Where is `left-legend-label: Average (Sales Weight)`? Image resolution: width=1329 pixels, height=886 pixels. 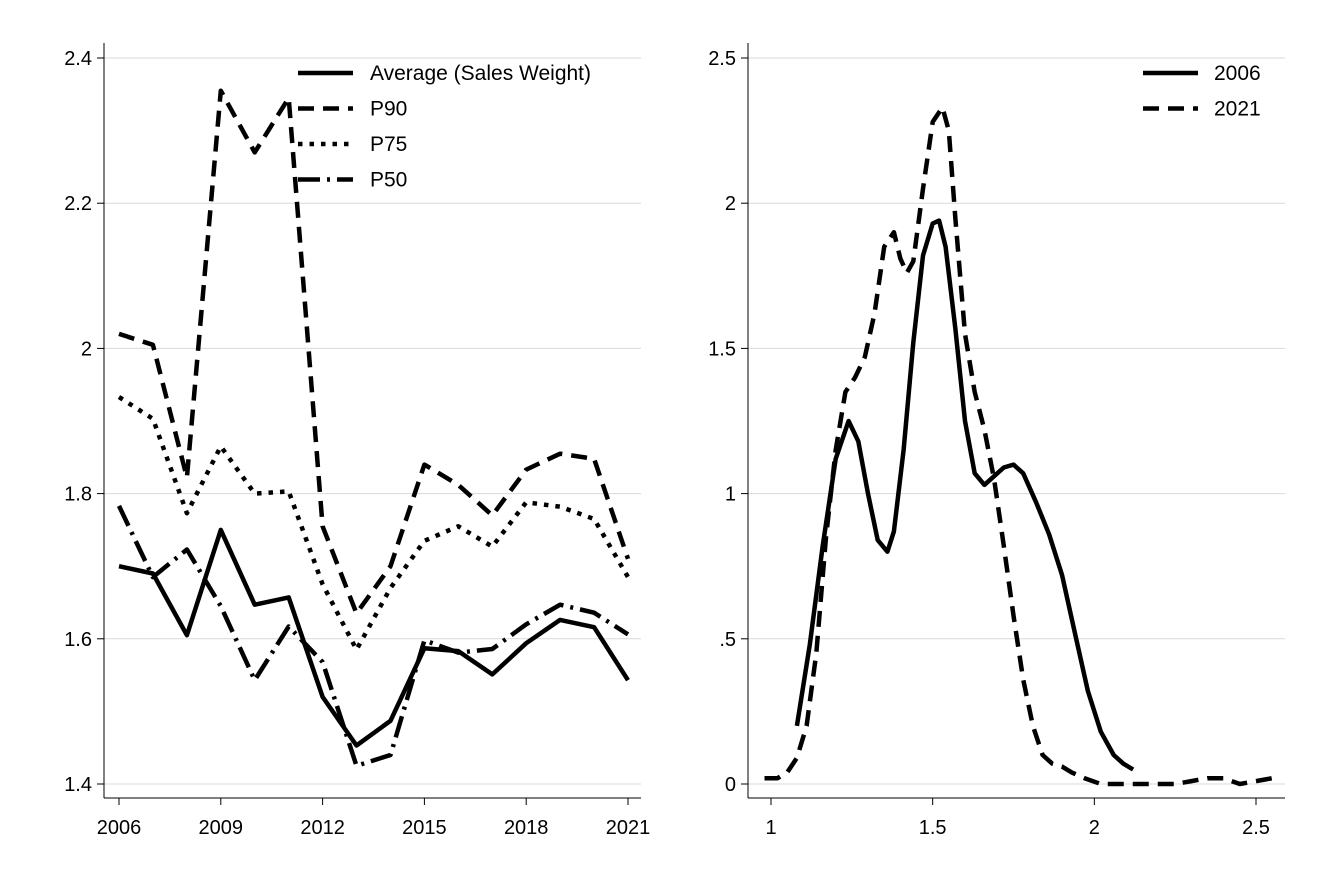 left-legend-label: Average (Sales Weight) is located at coordinates (480, 73).